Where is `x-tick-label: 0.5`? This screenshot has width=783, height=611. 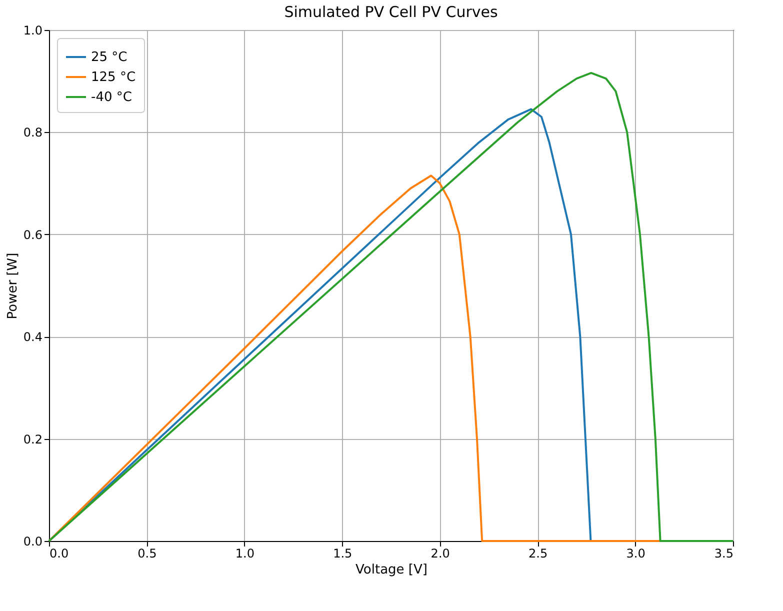
x-tick-label: 0.5 is located at coordinates (147, 553).